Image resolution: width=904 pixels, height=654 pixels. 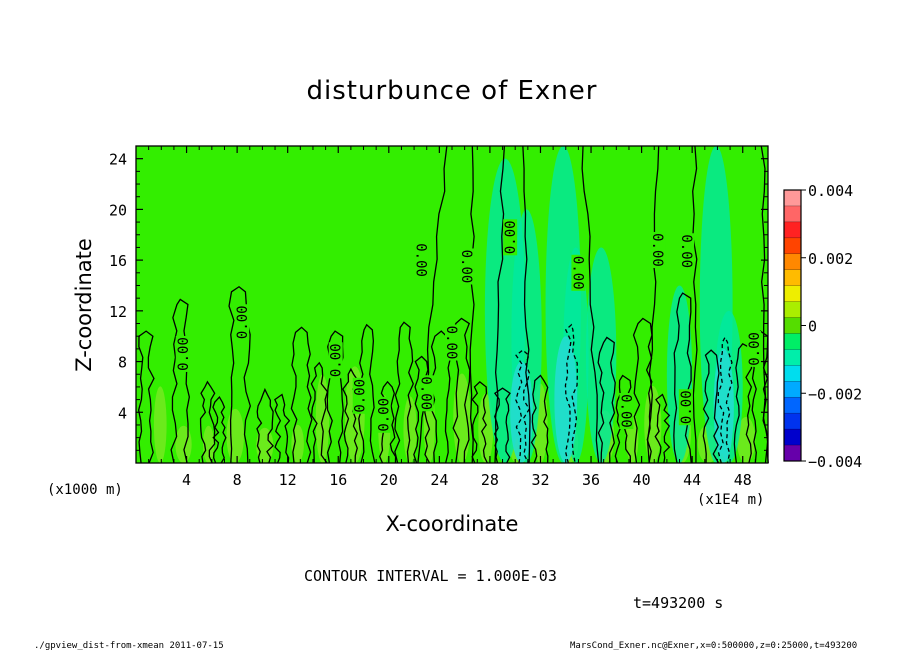 I want to click on x-tick-label: 12, so click(x=288, y=480).